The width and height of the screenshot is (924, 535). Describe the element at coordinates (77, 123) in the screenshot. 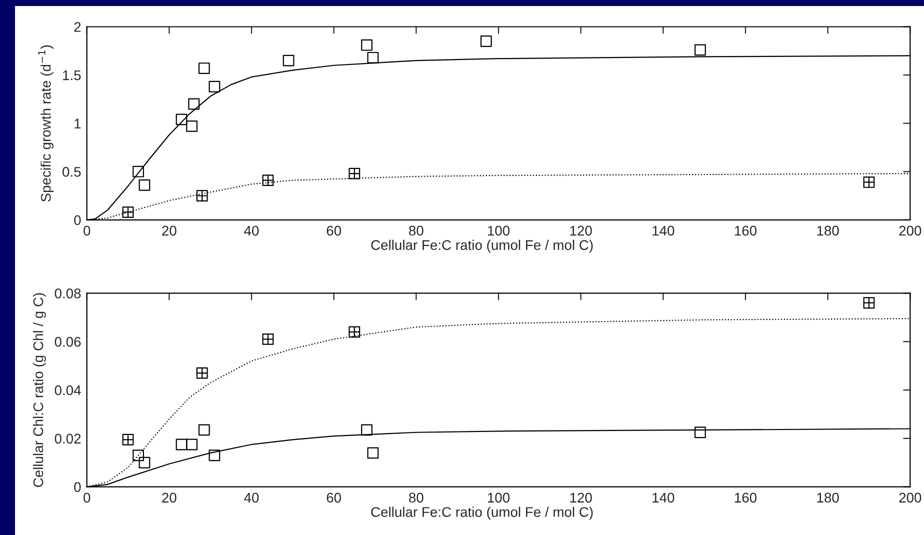

I see `y-tick-label: 1` at that location.